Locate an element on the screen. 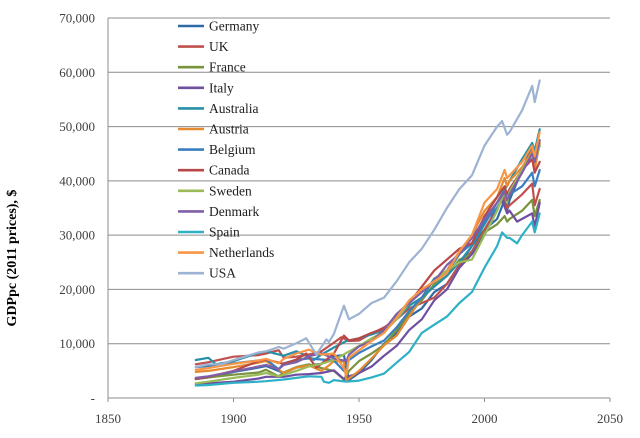 The width and height of the screenshot is (640, 438). x-tick-label: 1950 is located at coordinates (359, 418).